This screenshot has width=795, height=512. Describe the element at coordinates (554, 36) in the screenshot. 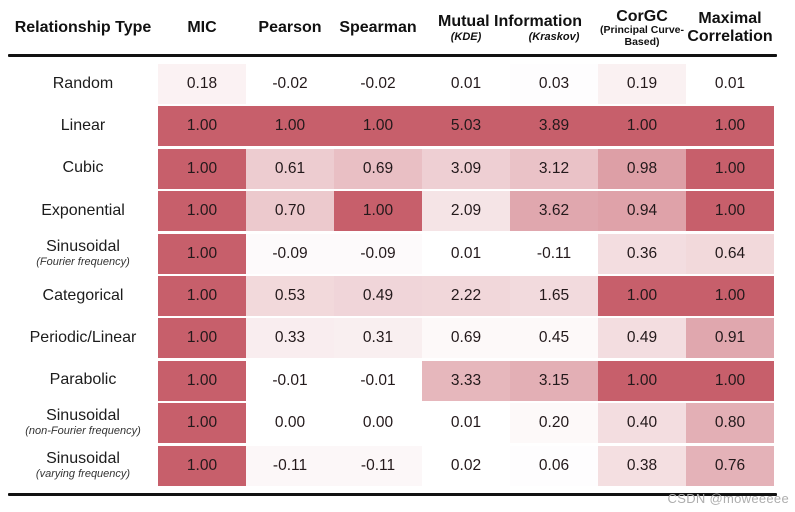

I see `col-header-kraskov: (Kraskov)` at that location.